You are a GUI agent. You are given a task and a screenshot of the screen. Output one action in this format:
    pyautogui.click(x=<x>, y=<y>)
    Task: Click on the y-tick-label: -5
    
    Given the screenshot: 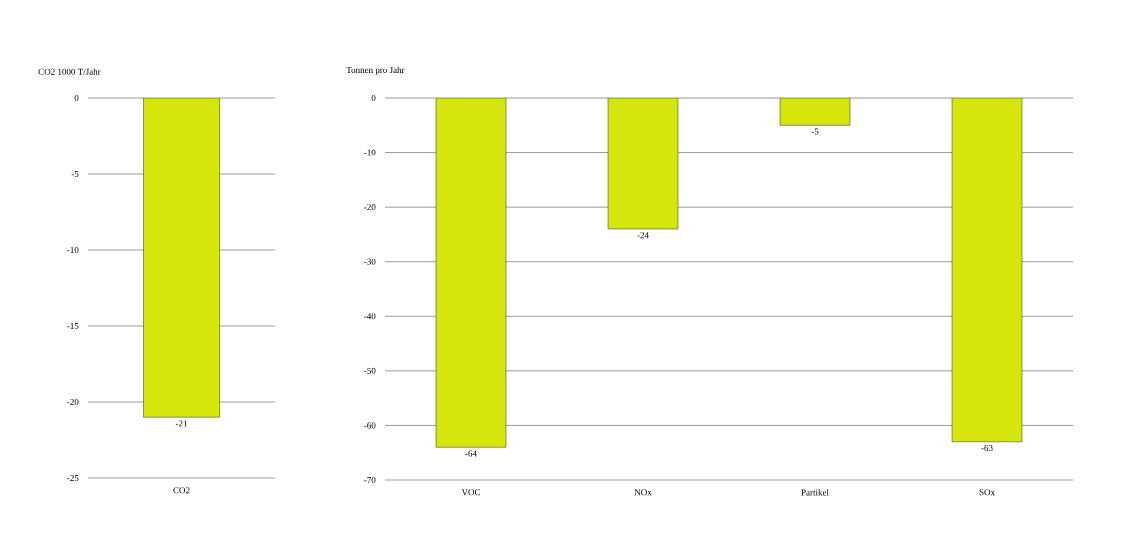 What is the action you would take?
    pyautogui.click(x=75, y=174)
    